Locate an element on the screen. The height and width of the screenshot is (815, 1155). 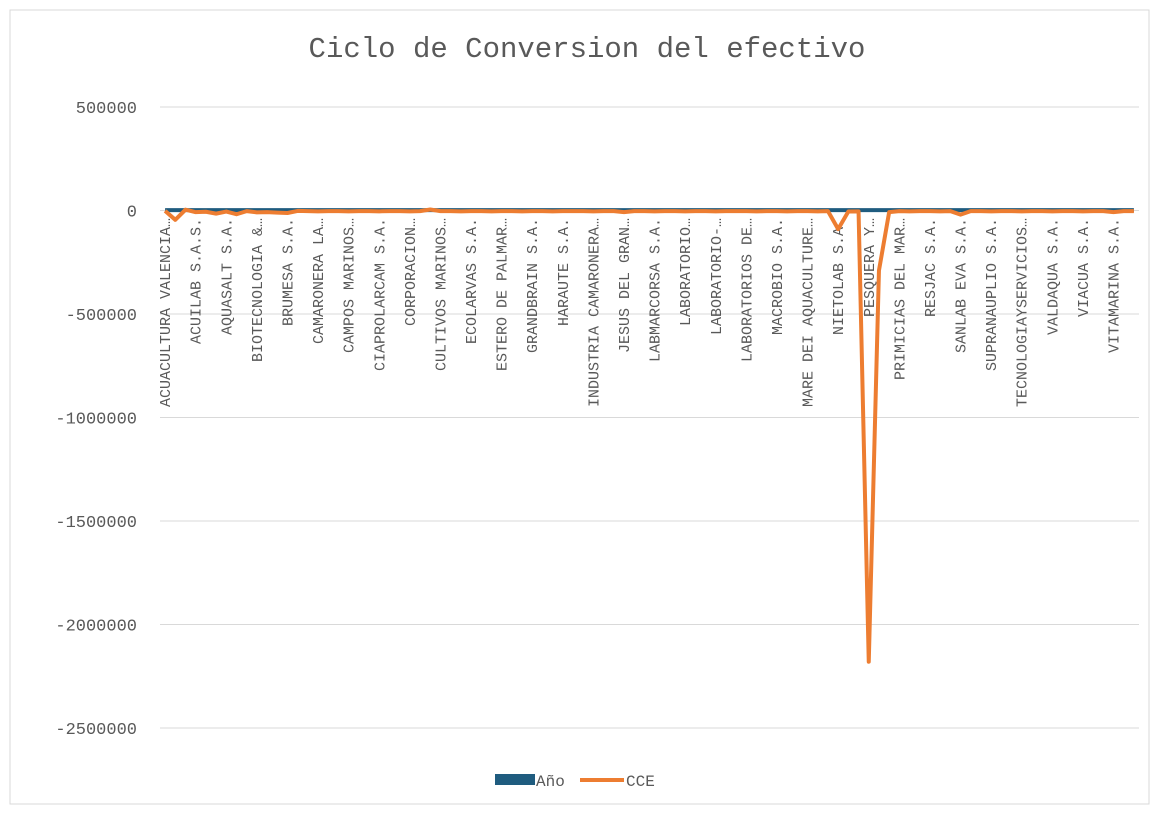
x-tick-label: GRANDBRAIN S.A. is located at coordinates (533, 285).